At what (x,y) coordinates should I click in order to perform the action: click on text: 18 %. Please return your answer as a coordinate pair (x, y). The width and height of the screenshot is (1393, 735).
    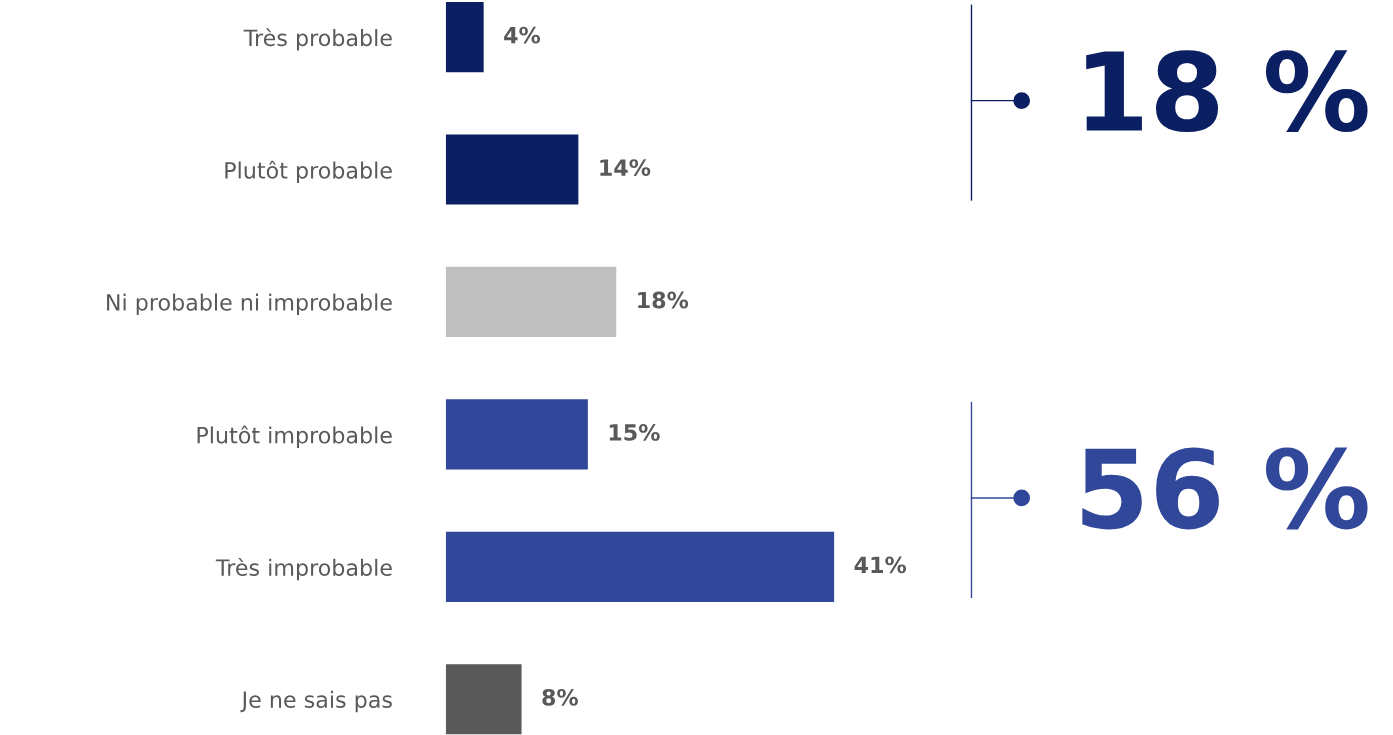
    Looking at the image, I should click on (1227, 91).